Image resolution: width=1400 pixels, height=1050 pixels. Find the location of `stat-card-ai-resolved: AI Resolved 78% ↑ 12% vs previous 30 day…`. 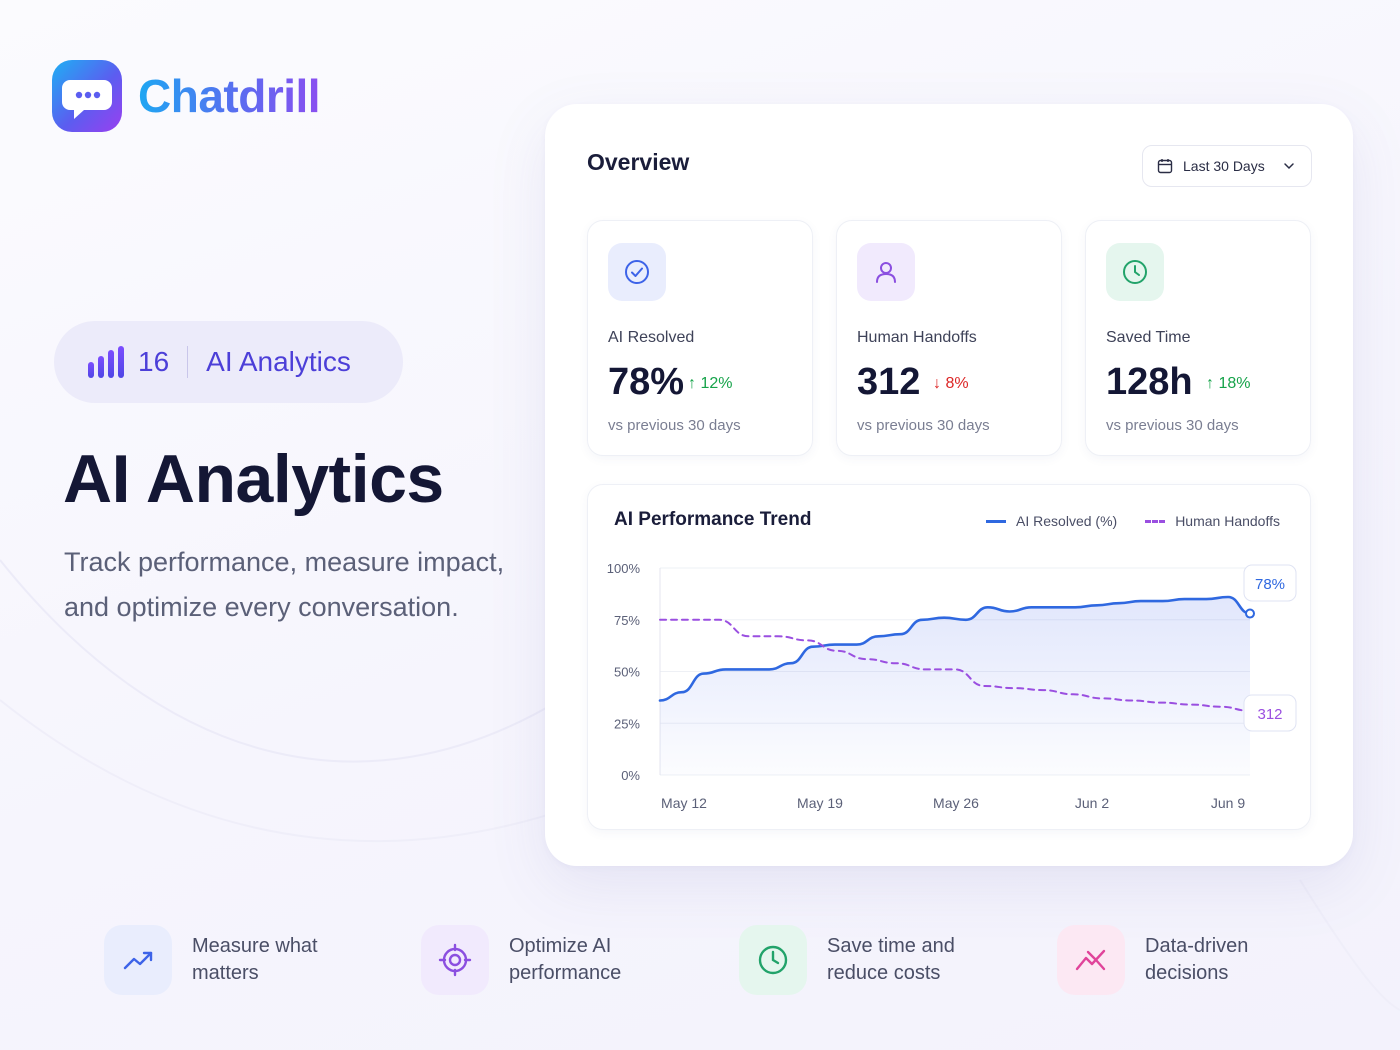

stat-card-ai-resolved: AI Resolved 78% ↑ 12% vs previous 30 day… is located at coordinates (700, 338).